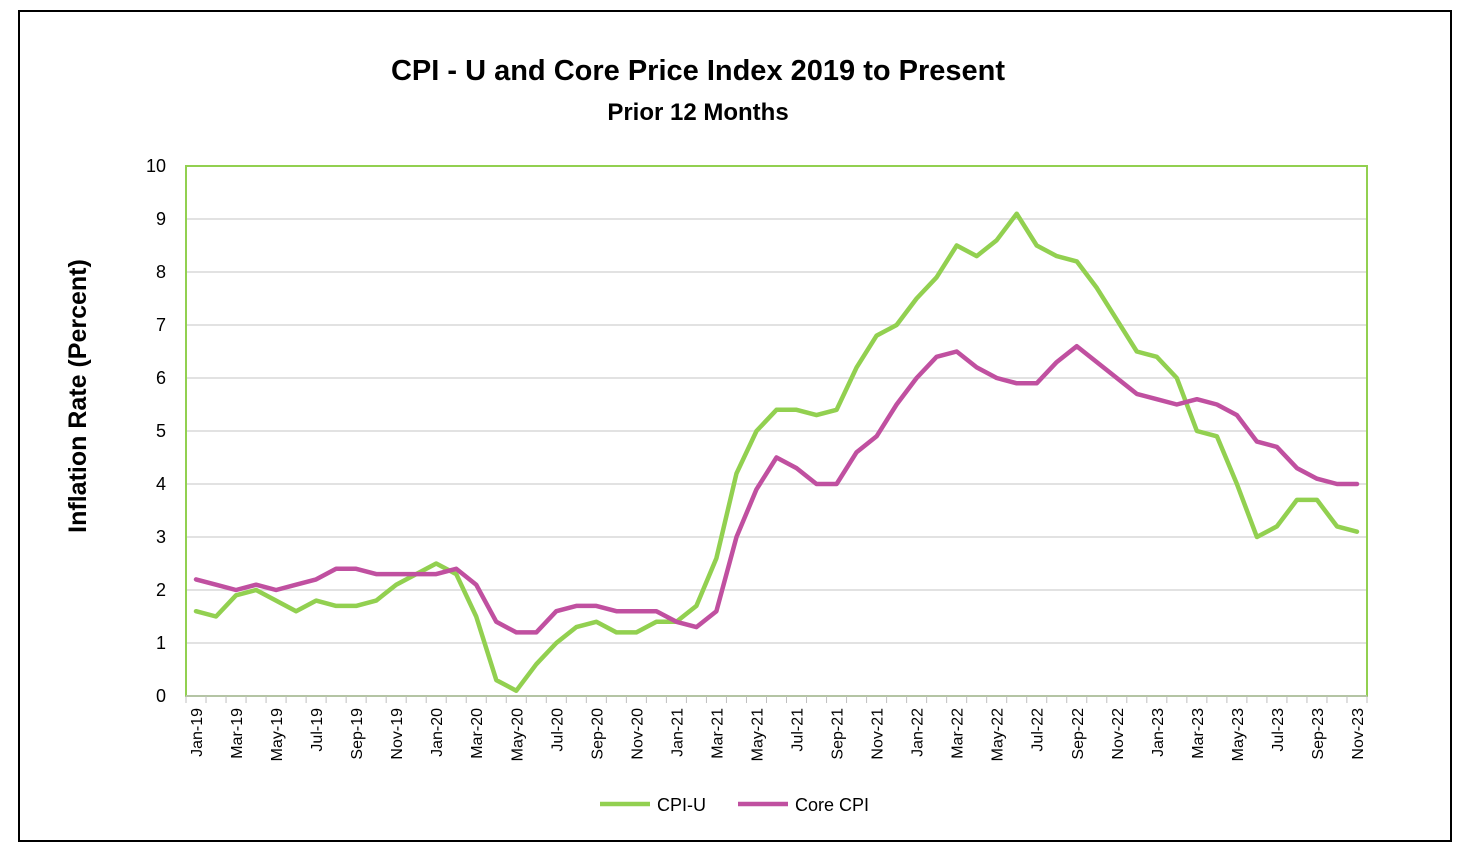 The width and height of the screenshot is (1466, 856). What do you see at coordinates (958, 733) in the screenshot?
I see `x-tick-label: Mar-22` at bounding box center [958, 733].